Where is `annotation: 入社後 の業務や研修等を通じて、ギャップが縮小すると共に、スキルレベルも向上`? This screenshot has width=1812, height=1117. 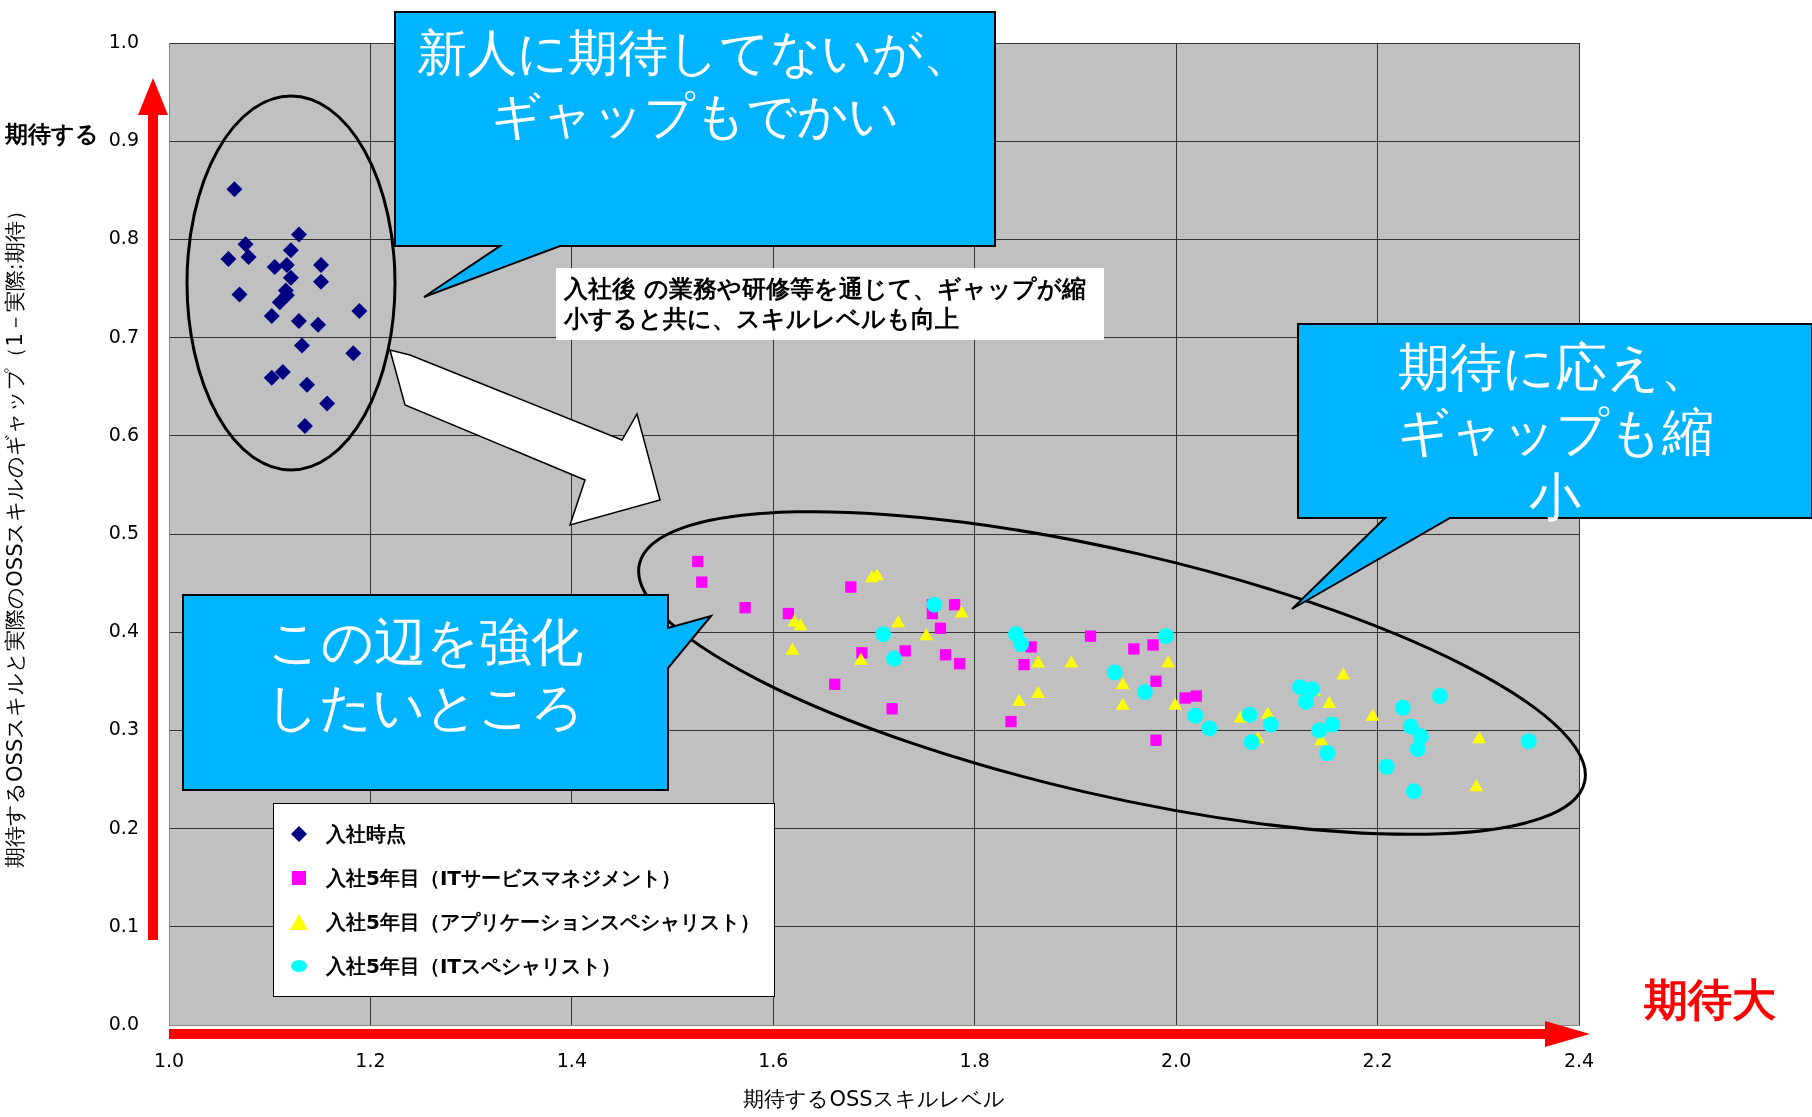
annotation: 入社後 の業務や研修等を通じて、ギャップが縮小すると共に、スキルレベルも向上 is located at coordinates (830, 304).